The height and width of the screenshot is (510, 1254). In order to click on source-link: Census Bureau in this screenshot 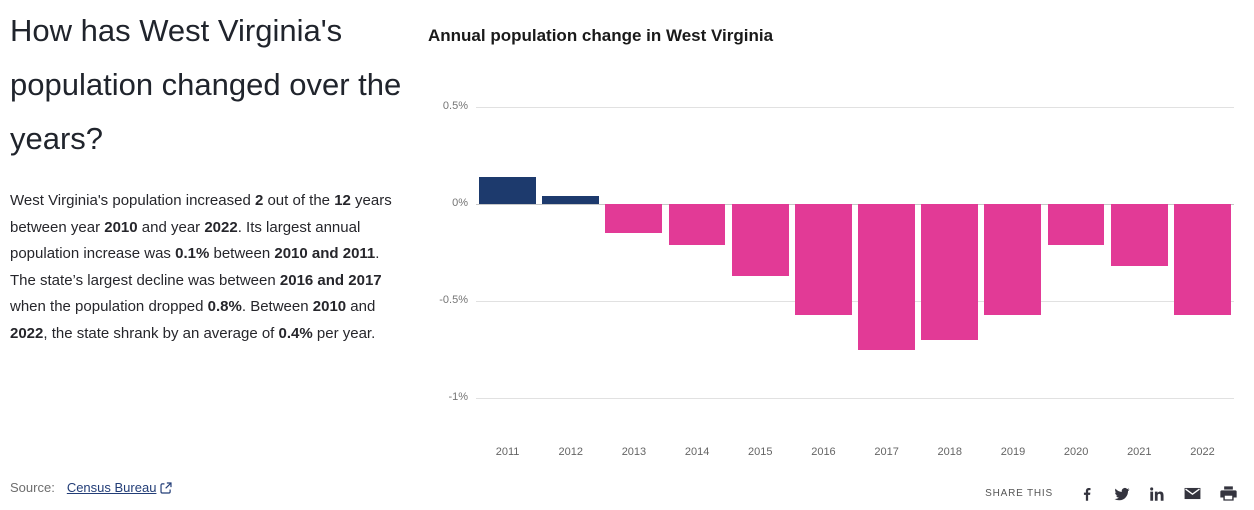, I will do `click(120, 487)`.